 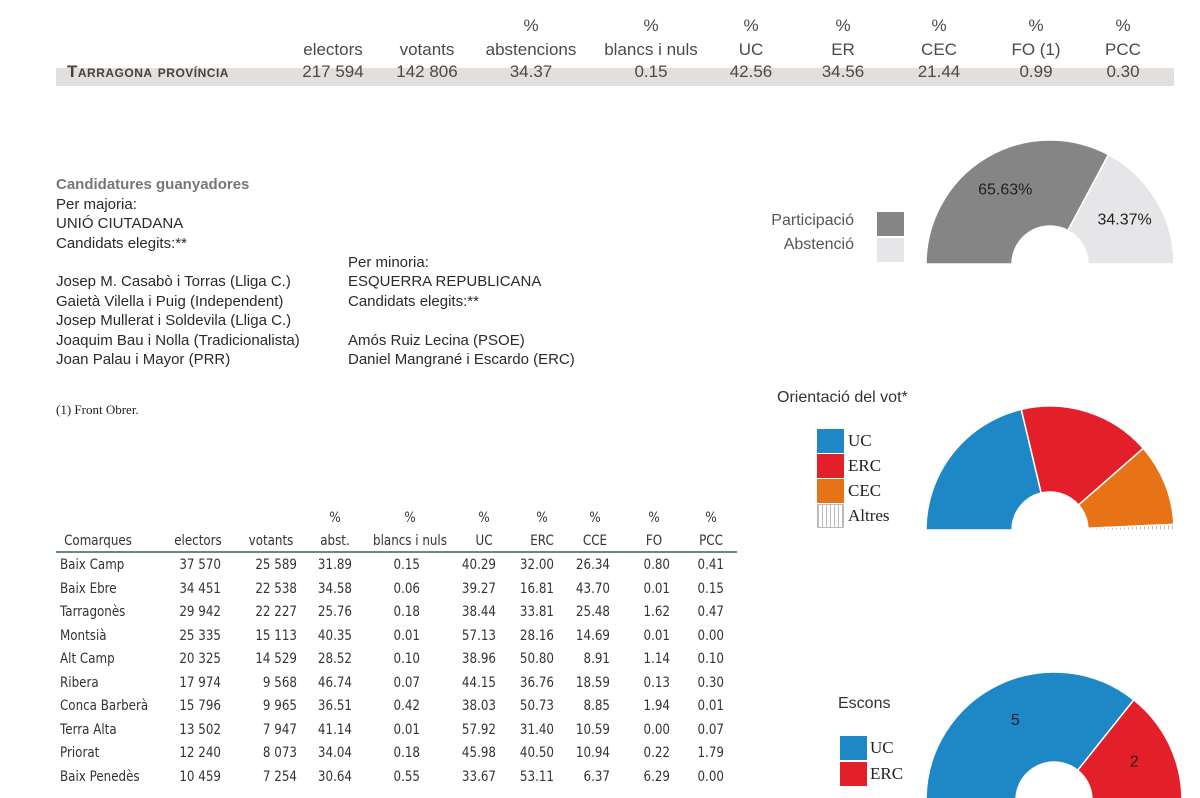 I want to click on summary-band, so click(x=615, y=77).